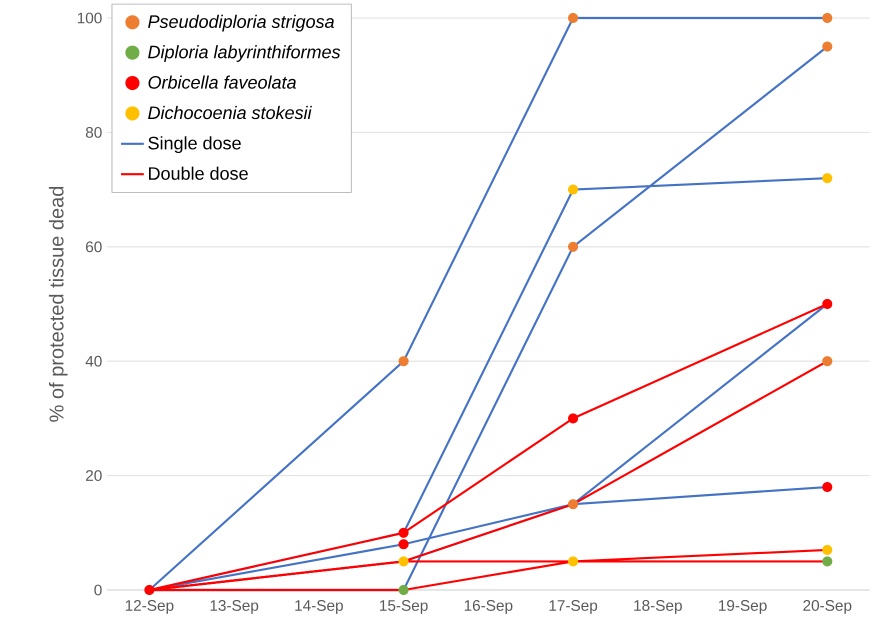  I want to click on x-tick-label: 13-Sep, so click(234, 607).